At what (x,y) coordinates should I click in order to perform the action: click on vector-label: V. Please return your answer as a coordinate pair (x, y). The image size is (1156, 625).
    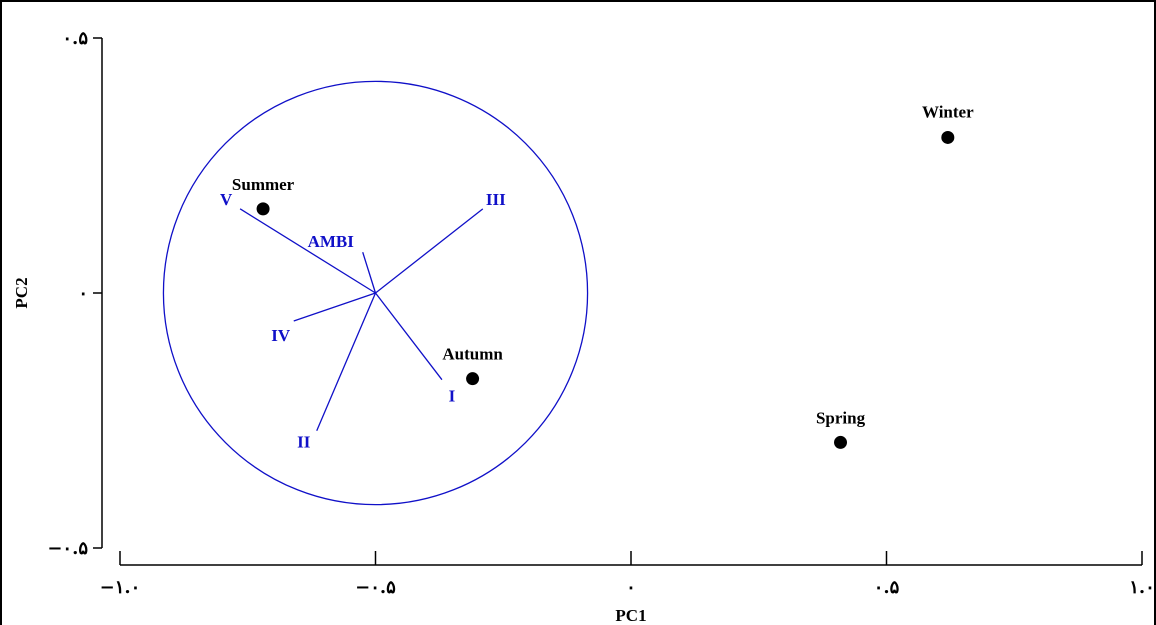
    Looking at the image, I should click on (226, 199).